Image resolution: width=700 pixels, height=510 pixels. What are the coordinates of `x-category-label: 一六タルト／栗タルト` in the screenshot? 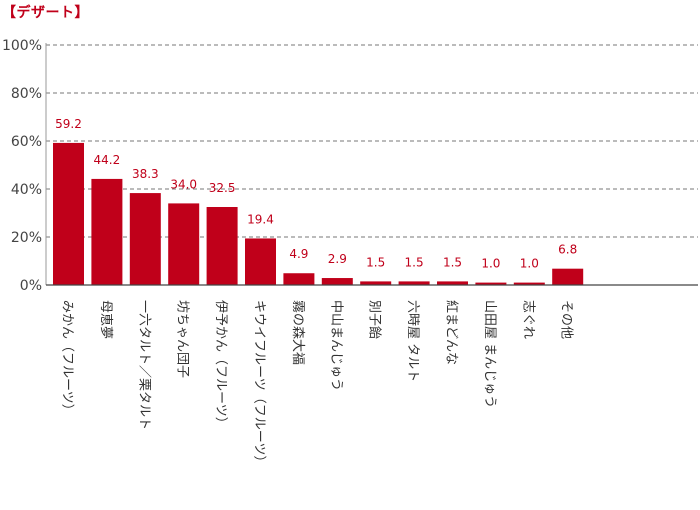 It's located at (143, 365).